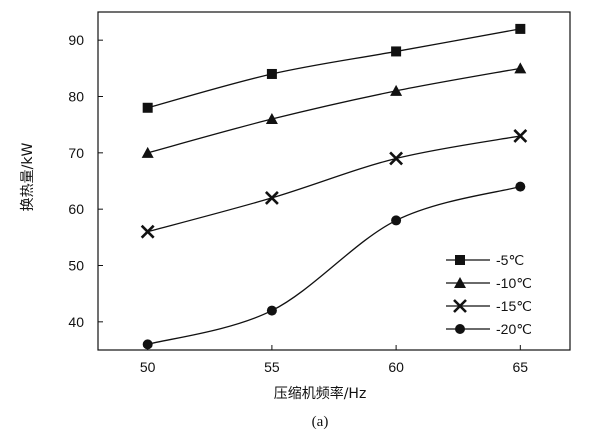 The image size is (600, 438). What do you see at coordinates (514, 329) in the screenshot?
I see `legend-label: -20℃` at bounding box center [514, 329].